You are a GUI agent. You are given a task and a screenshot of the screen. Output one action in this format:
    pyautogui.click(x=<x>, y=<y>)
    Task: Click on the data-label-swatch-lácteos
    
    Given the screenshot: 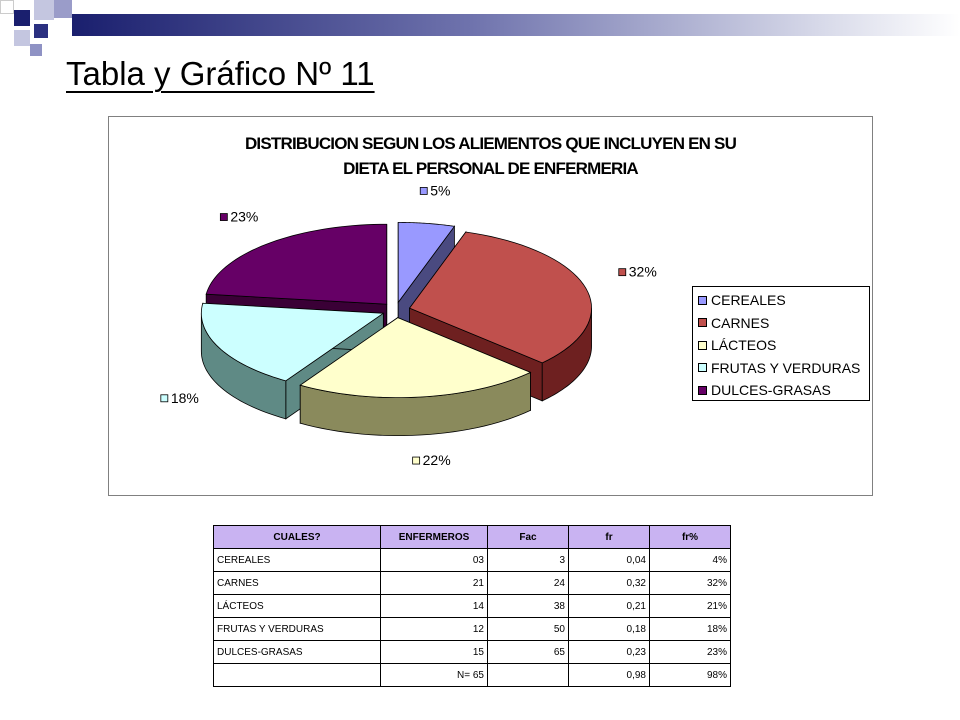 What is the action you would take?
    pyautogui.click(x=416, y=460)
    